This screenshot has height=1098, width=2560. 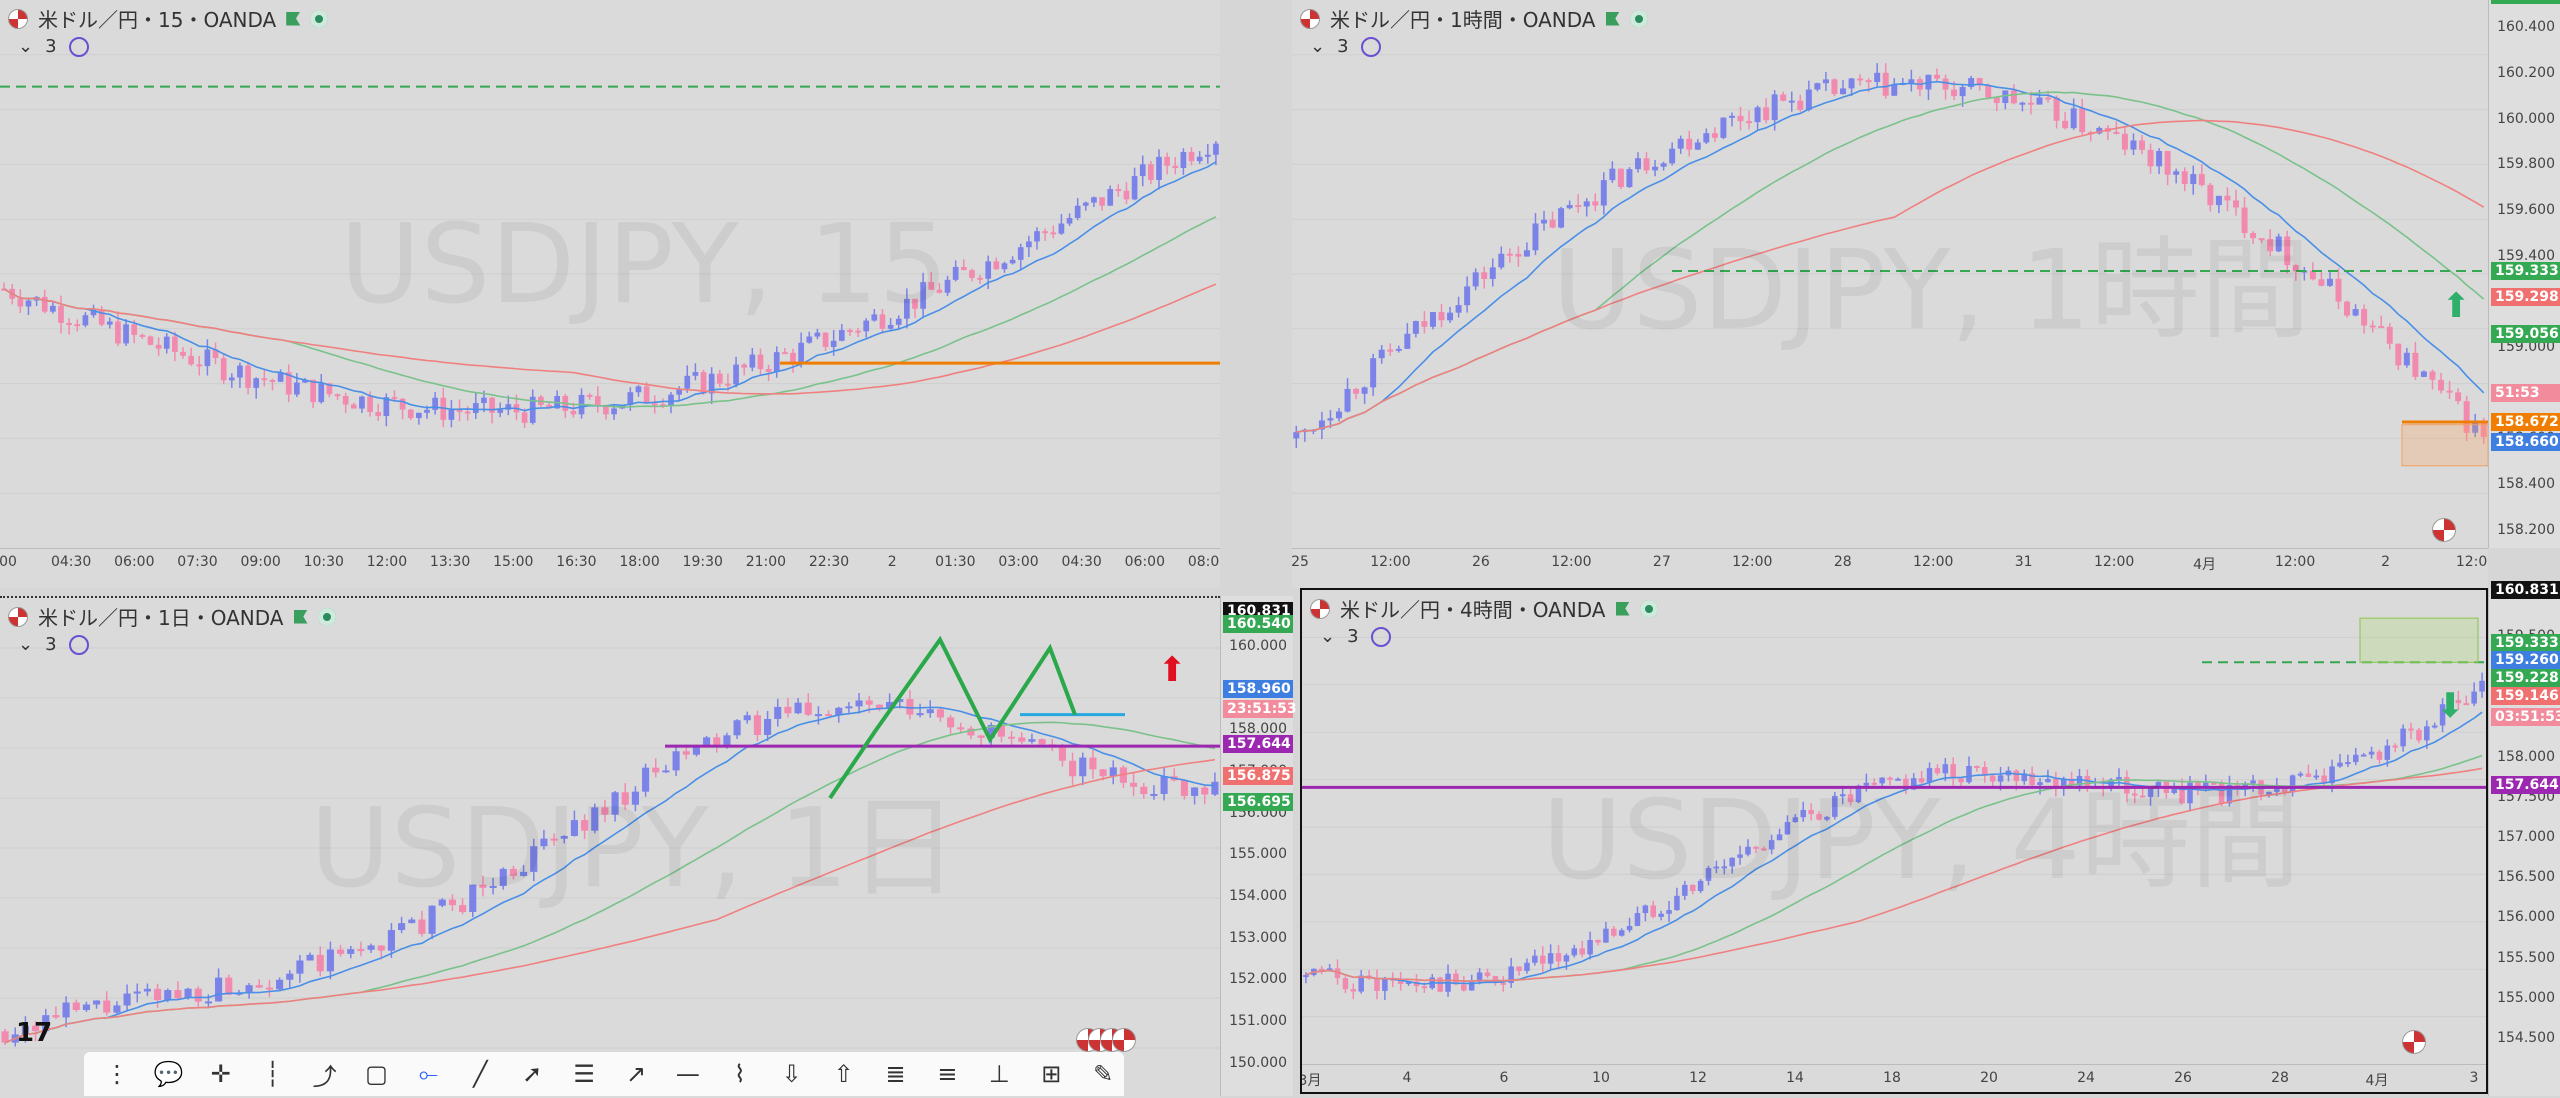 What do you see at coordinates (161, 618) in the screenshot?
I see `symbol-title: 米ドル／円・1日・OANDA` at bounding box center [161, 618].